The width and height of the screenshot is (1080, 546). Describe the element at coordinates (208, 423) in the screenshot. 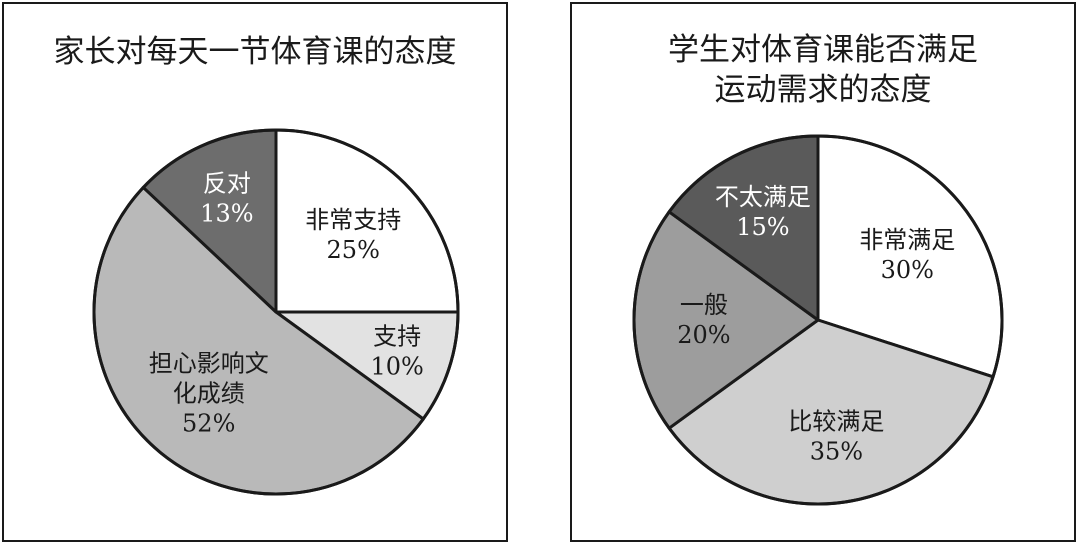

I see `slice-value-label: 52%` at that location.